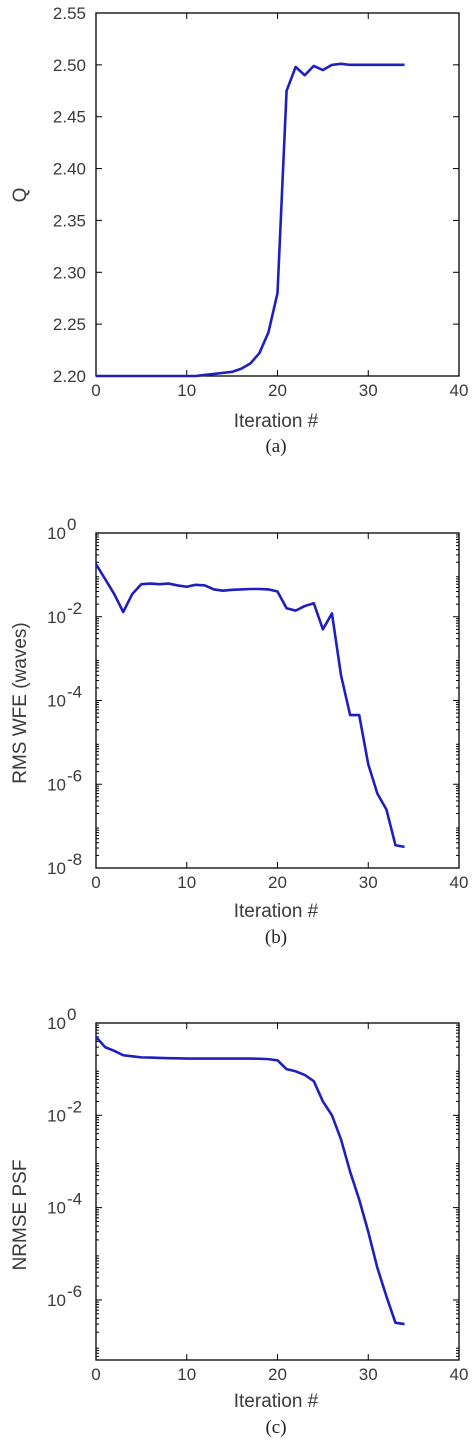  What do you see at coordinates (74, 859) in the screenshot?
I see `y-tick-exponent: -8` at bounding box center [74, 859].